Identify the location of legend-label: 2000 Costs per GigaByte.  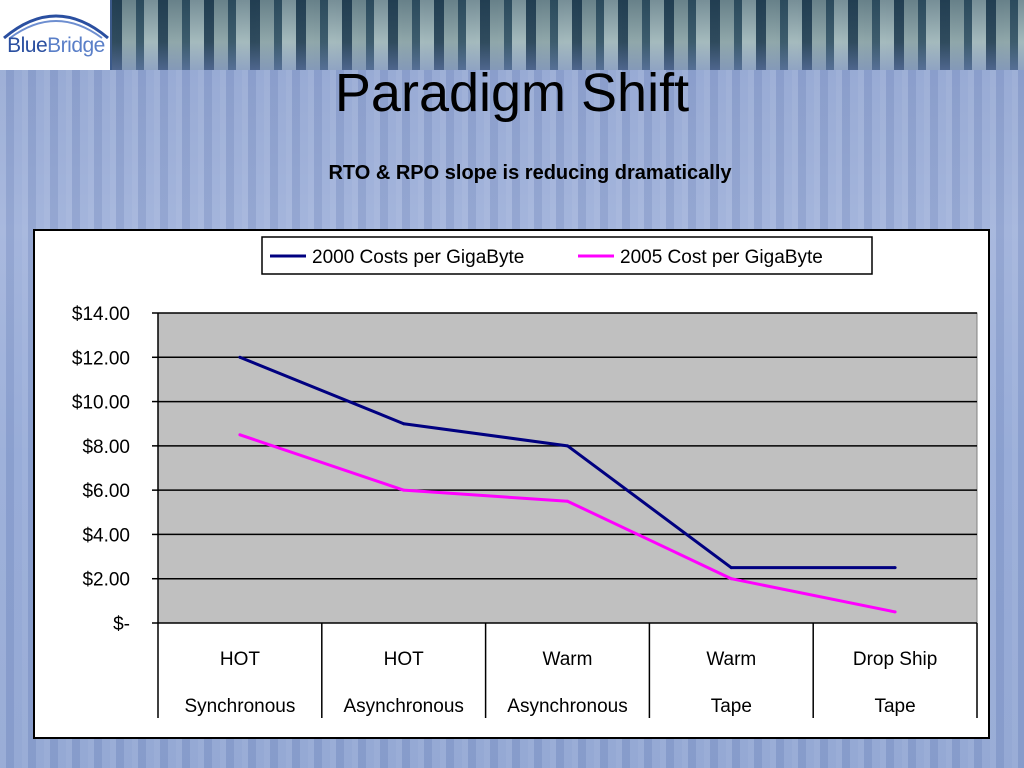
(418, 257).